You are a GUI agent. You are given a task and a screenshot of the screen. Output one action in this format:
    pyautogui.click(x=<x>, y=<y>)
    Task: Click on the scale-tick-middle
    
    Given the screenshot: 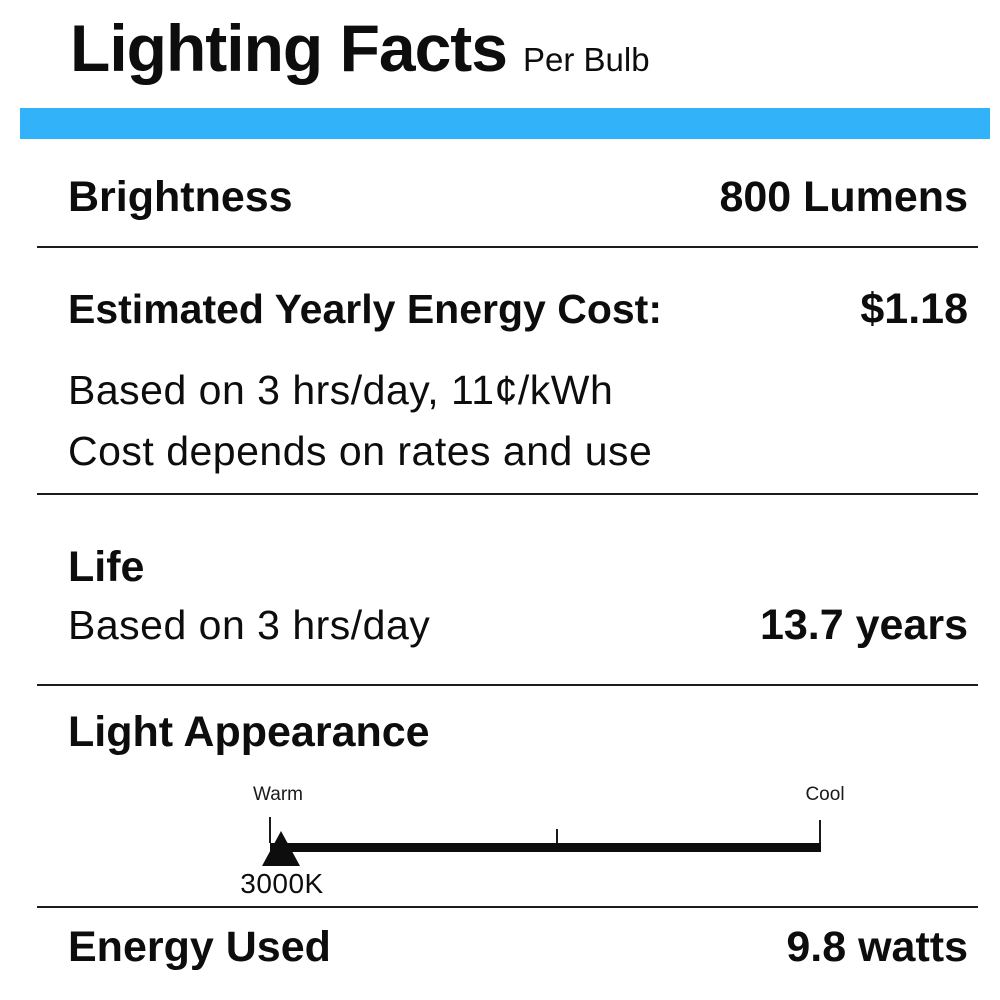 What is the action you would take?
    pyautogui.click(x=557, y=836)
    